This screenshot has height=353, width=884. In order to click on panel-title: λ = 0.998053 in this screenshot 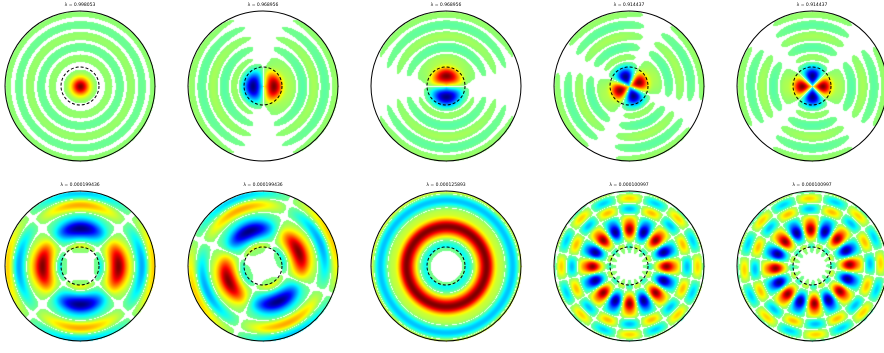, I will do `click(80, 5)`.